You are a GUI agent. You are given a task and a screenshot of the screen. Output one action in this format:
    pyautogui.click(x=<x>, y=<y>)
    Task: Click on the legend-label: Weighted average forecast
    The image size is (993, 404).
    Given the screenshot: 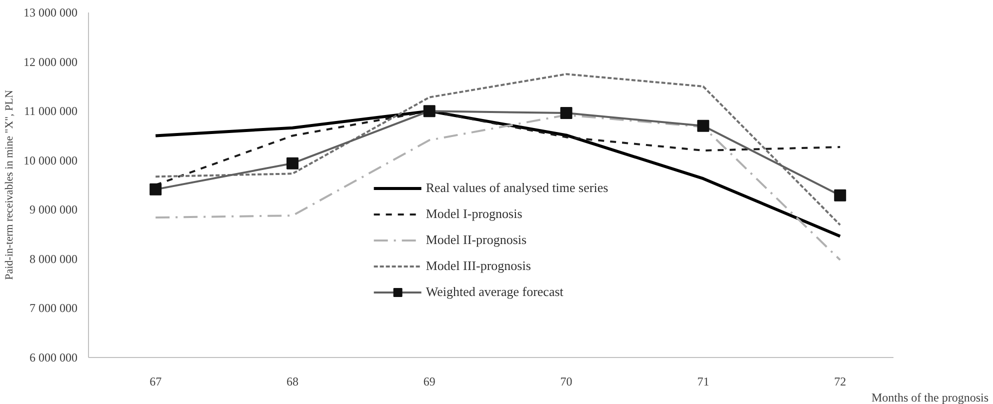 What is the action you would take?
    pyautogui.click(x=495, y=292)
    